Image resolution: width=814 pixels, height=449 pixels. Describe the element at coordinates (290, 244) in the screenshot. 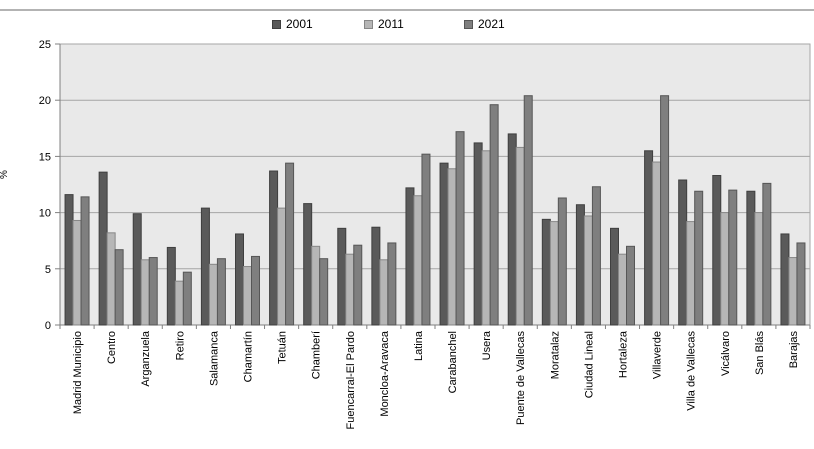

I see `bar-2021-Tetuán` at that location.